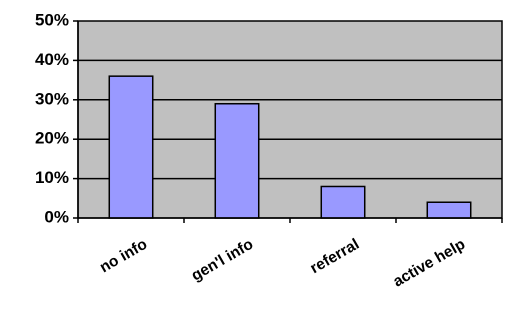 This screenshot has height=326, width=507. I want to click on x-category-label: gen'l info, so click(223, 260).